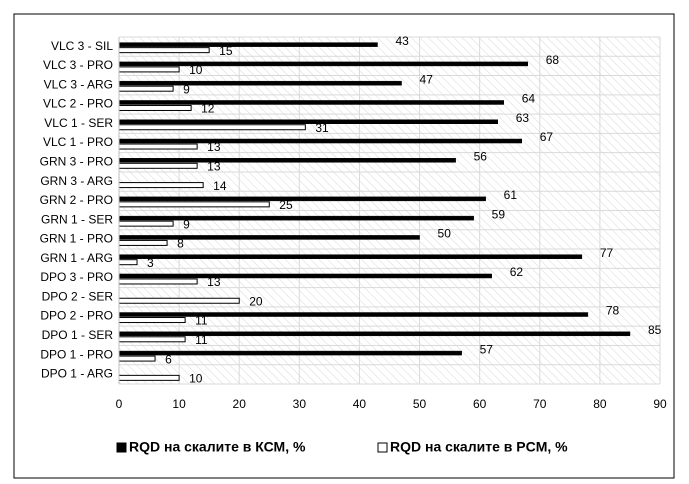 The width and height of the screenshot is (689, 484). What do you see at coordinates (150, 263) in the screenshot?
I see `value-label: 3` at bounding box center [150, 263].